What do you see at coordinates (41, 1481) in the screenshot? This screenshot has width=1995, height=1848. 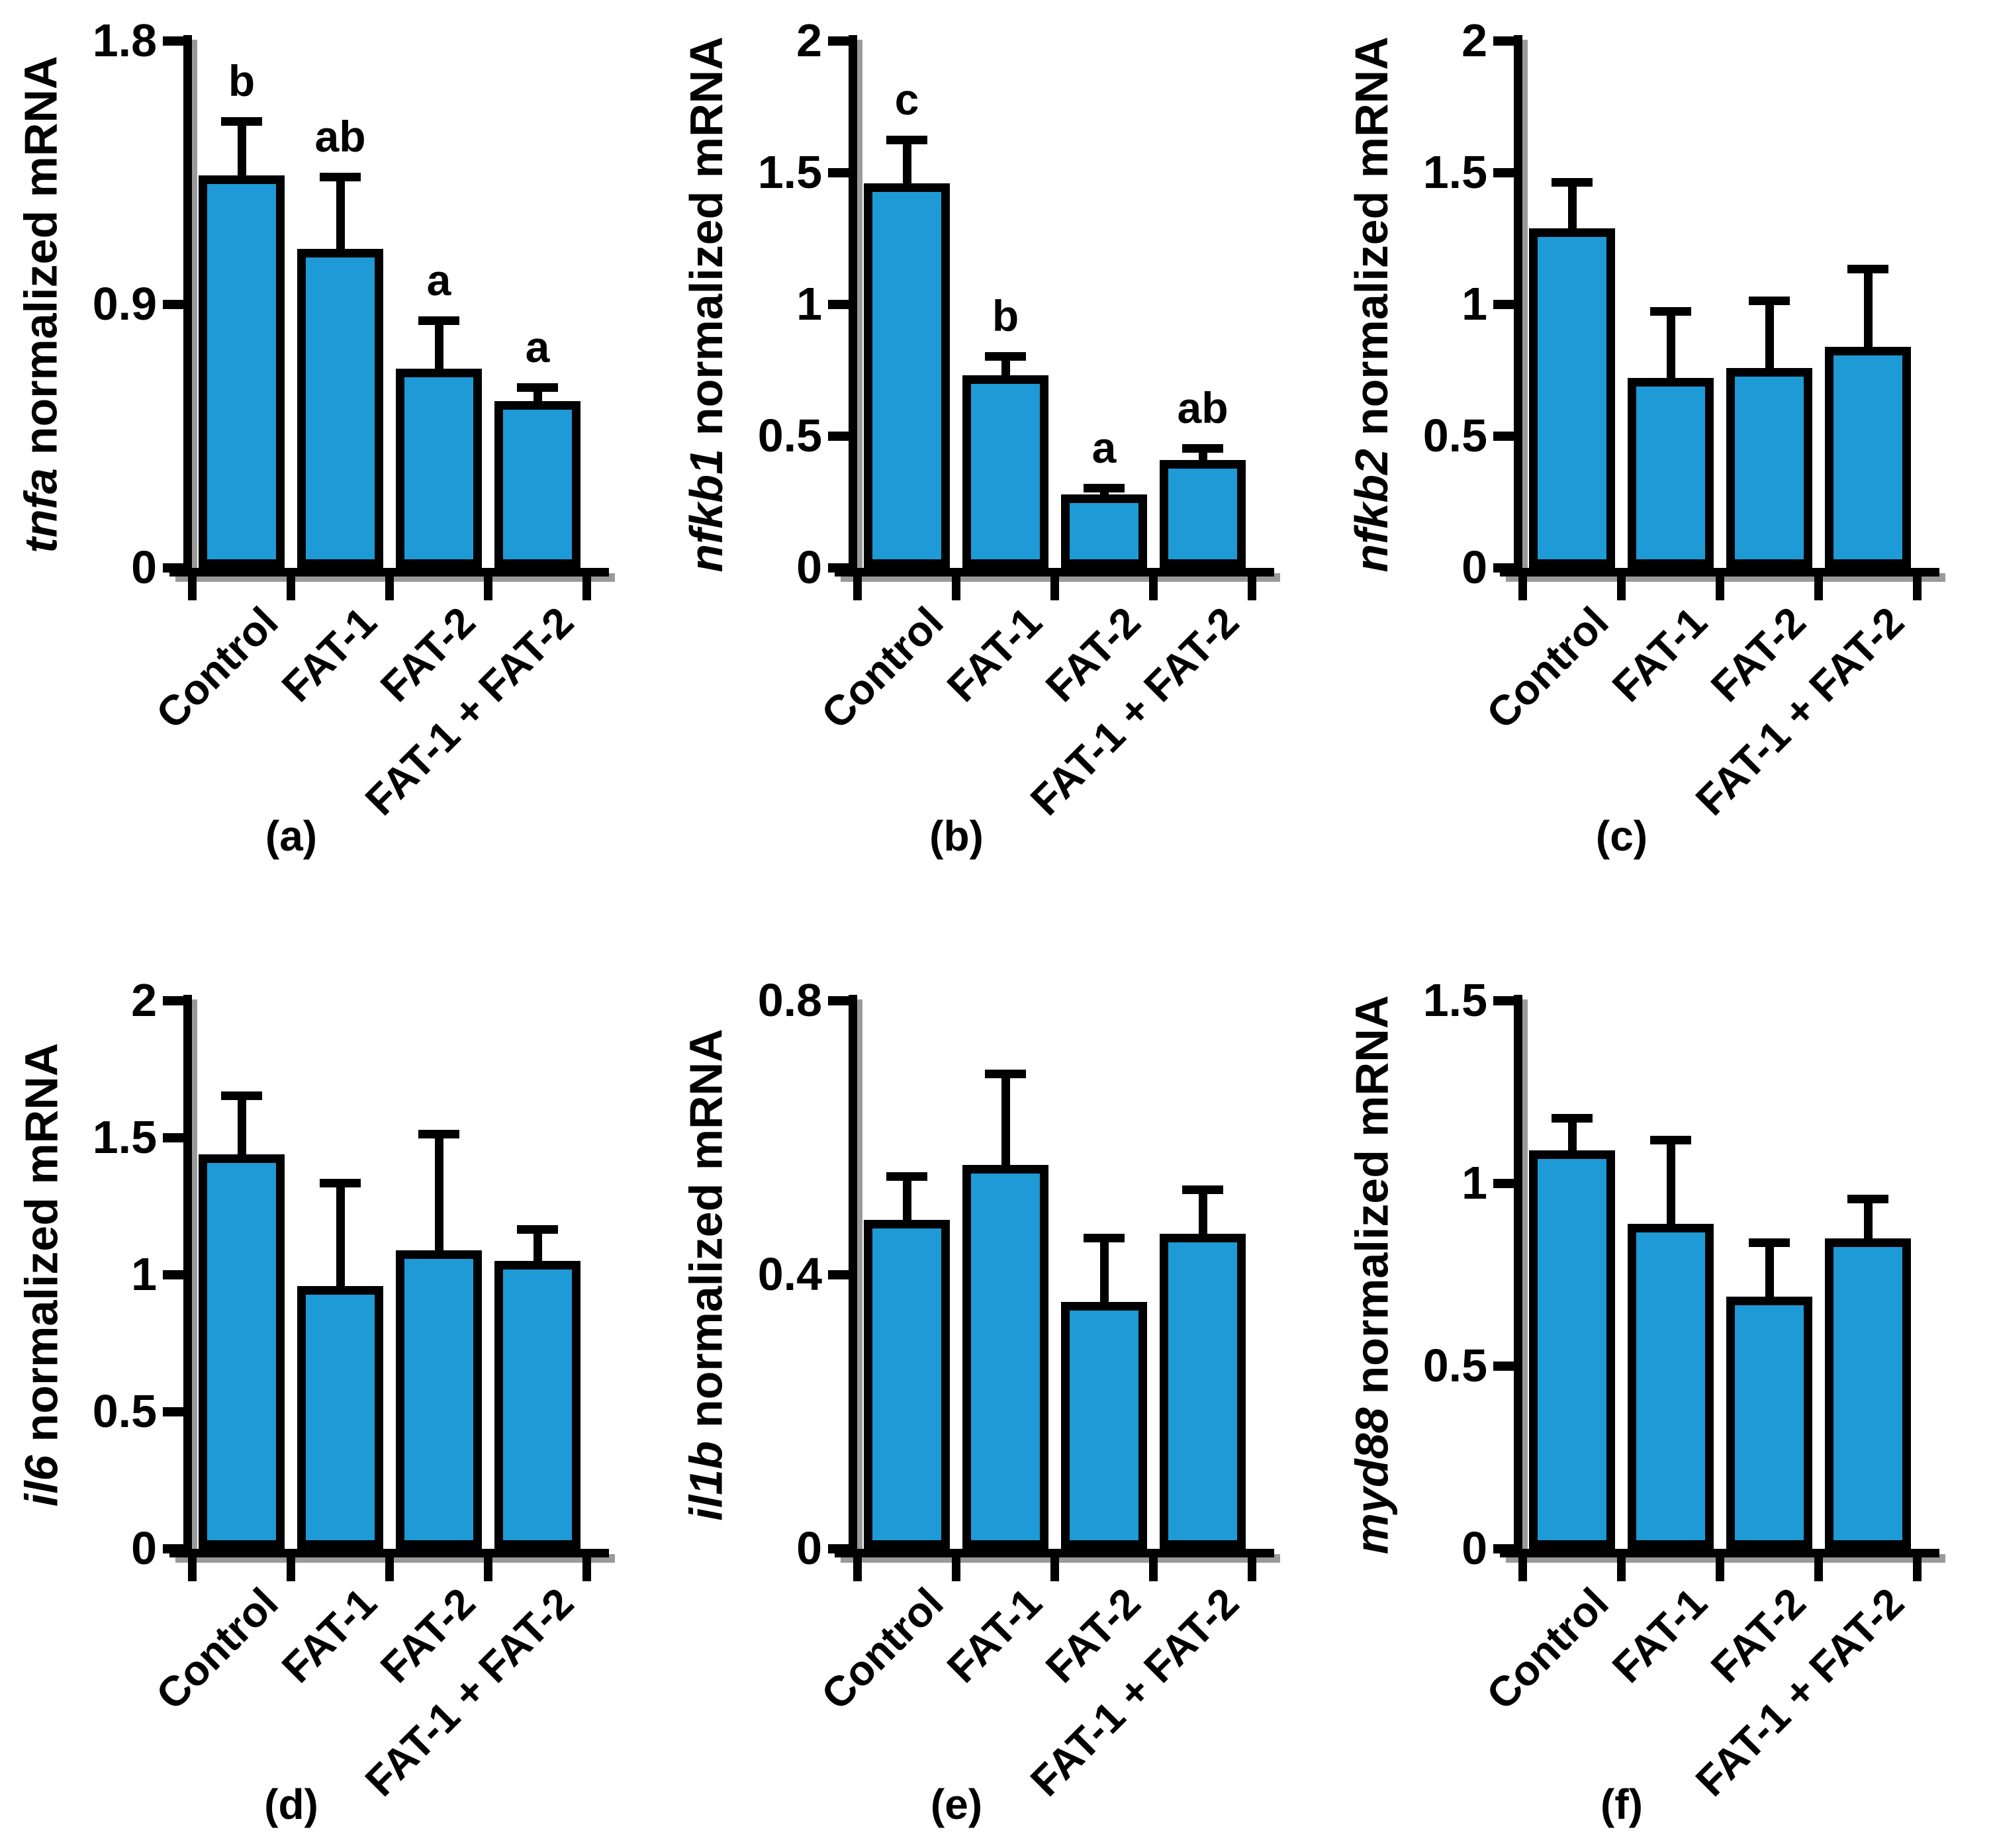 I see `gene-name: il6` at bounding box center [41, 1481].